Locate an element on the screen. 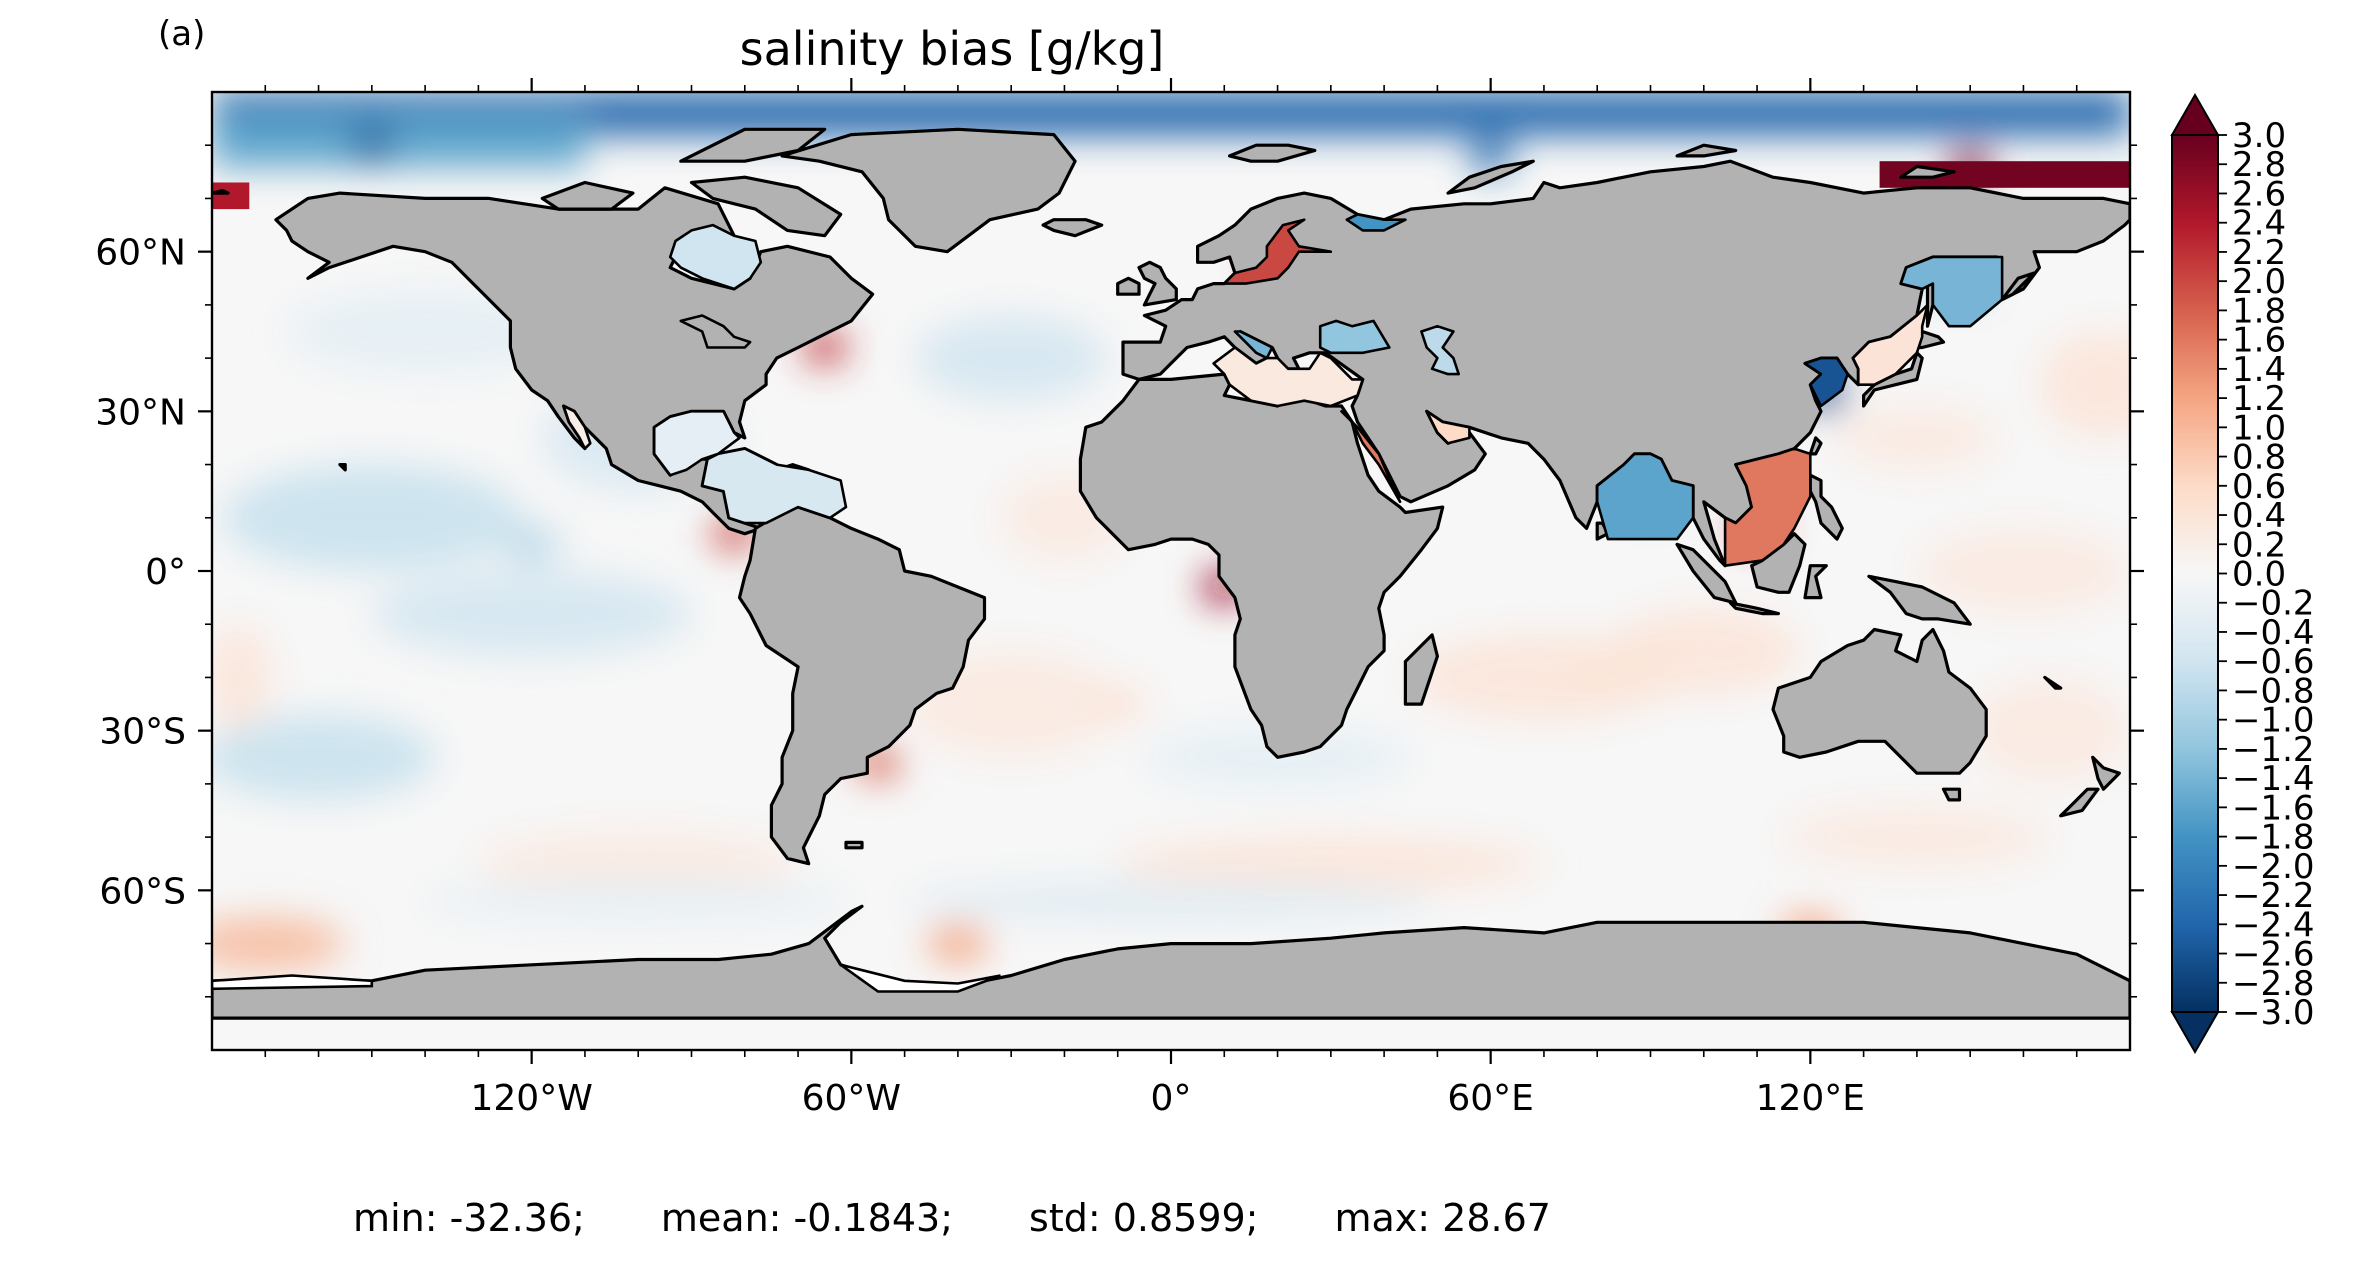 The height and width of the screenshot is (1263, 2362). yellow-sea-water is located at coordinates (1826, 382).